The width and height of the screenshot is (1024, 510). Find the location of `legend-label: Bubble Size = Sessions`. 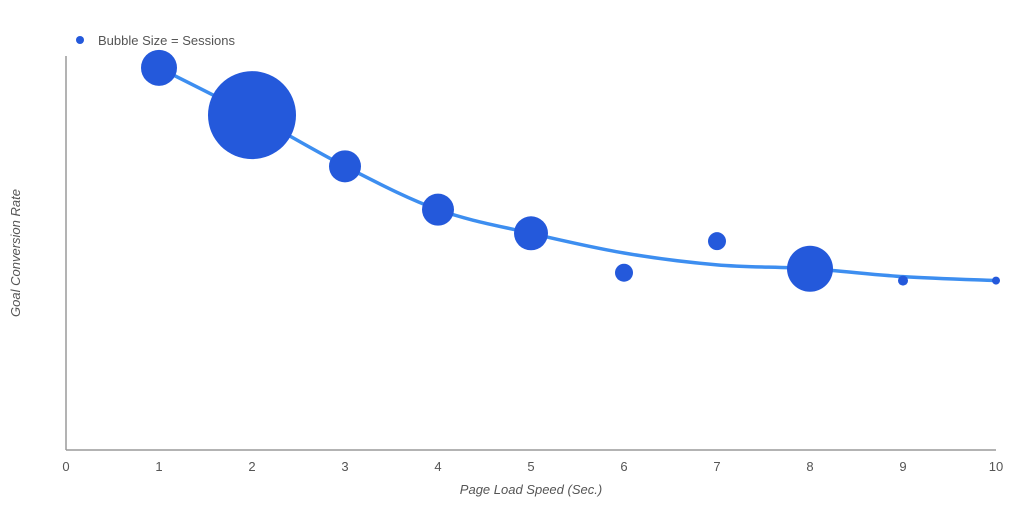

legend-label: Bubble Size = Sessions is located at coordinates (166, 40).